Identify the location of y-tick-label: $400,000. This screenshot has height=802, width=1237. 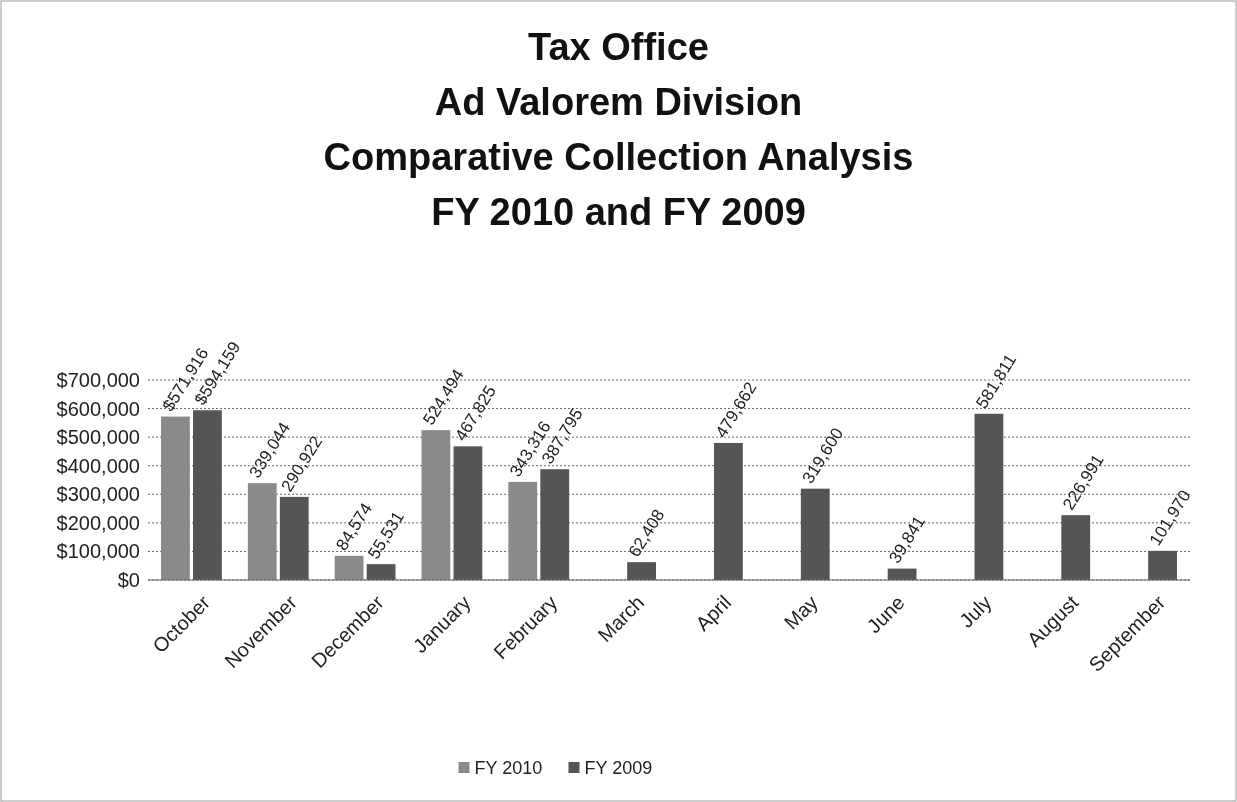
(98, 465).